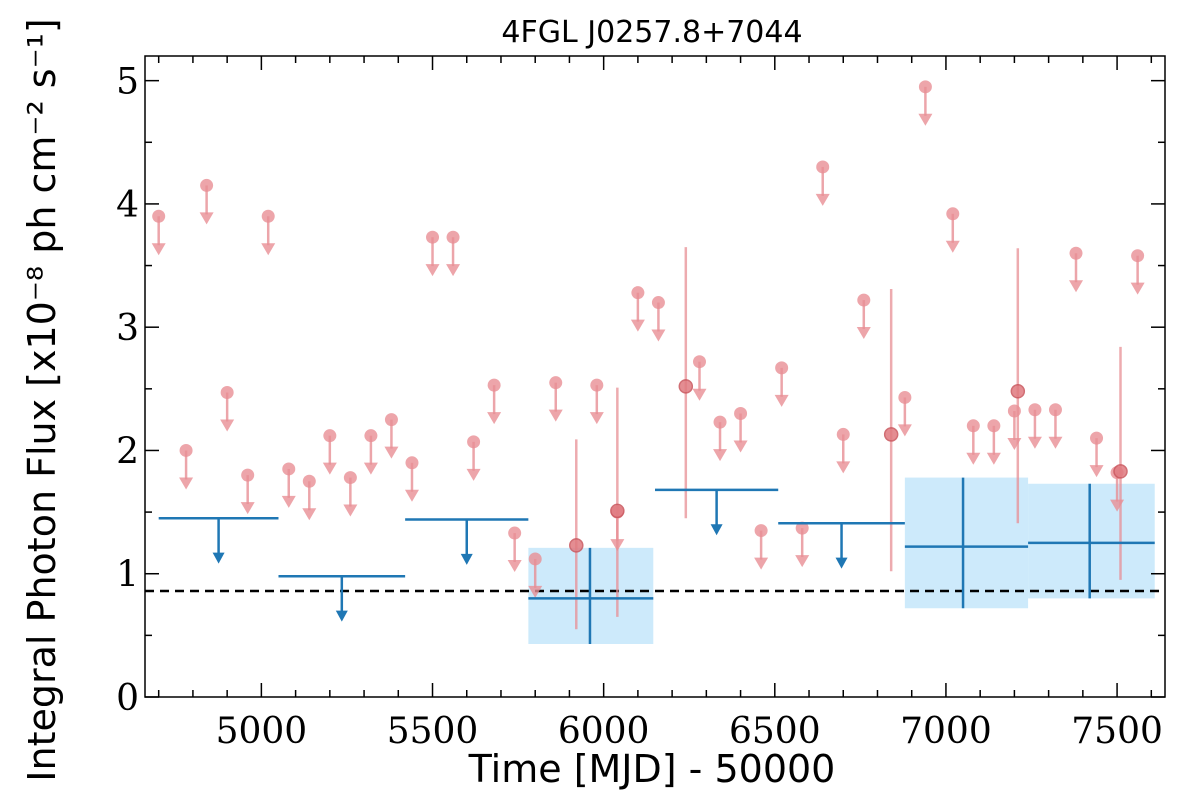 The image size is (1200, 800). Describe the element at coordinates (433, 731) in the screenshot. I see `x-tick-label: 5500` at that location.